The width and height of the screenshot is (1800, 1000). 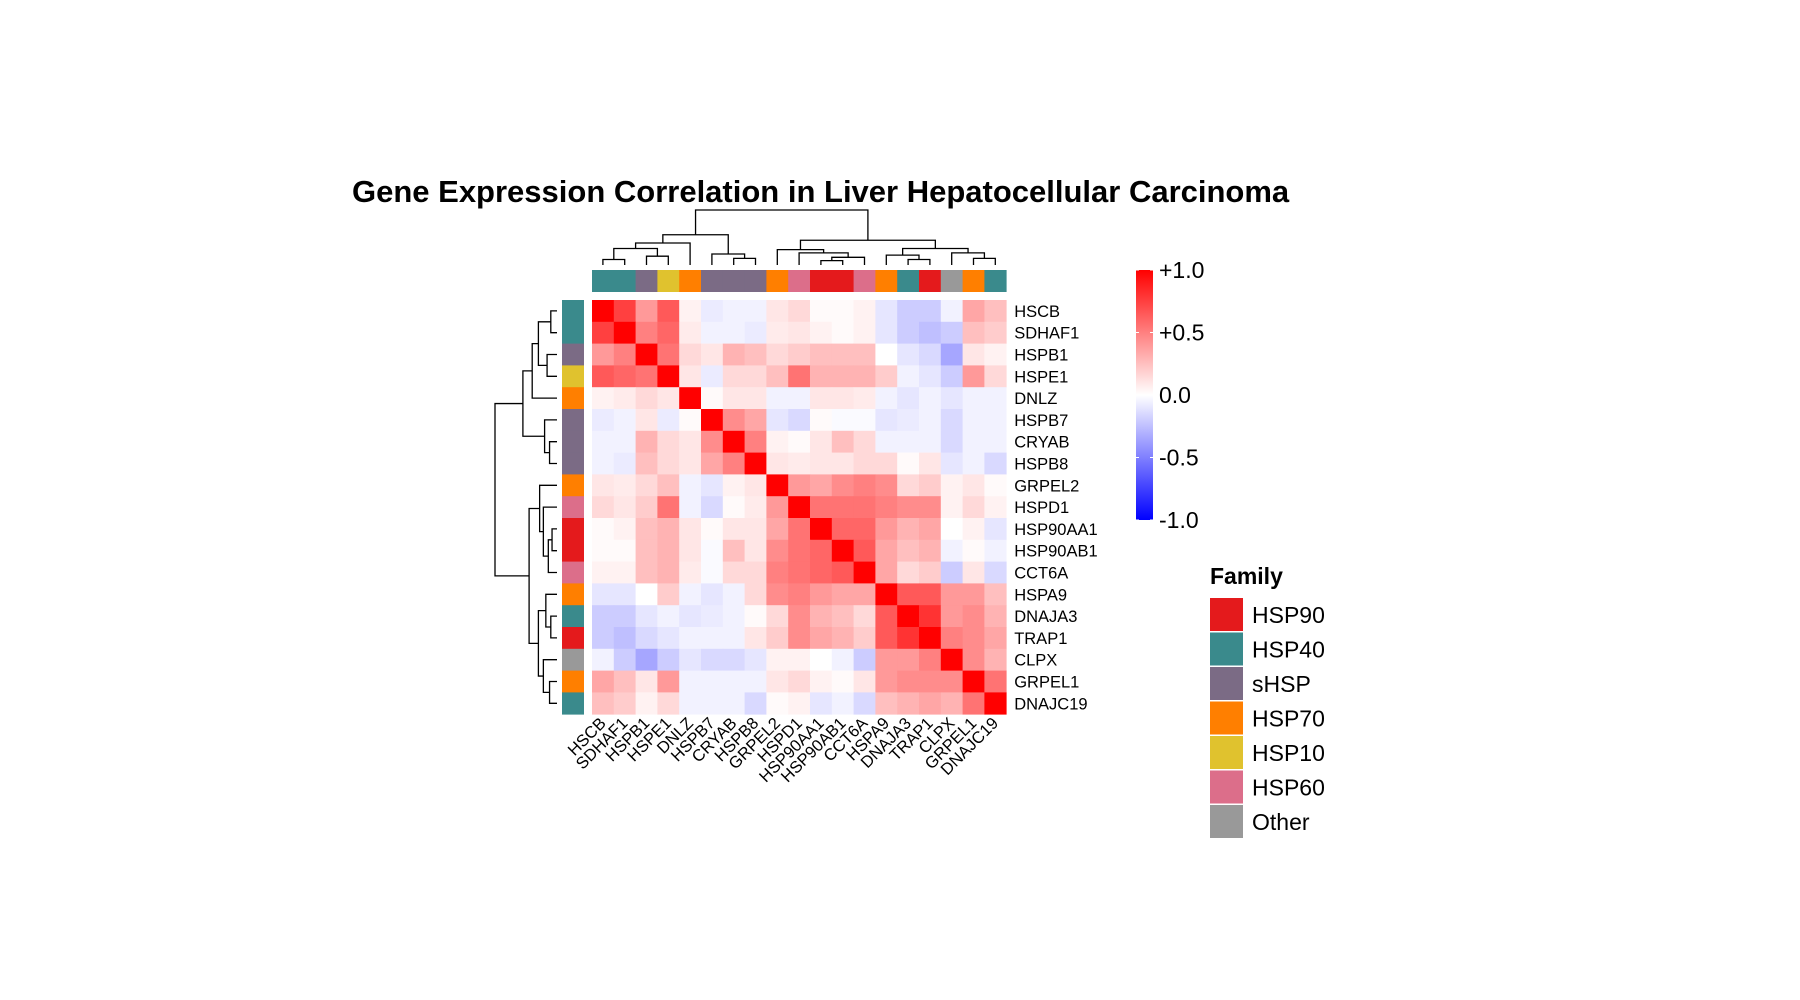 What do you see at coordinates (1288, 615) in the screenshot?
I see `legend-label-hsp90: HSP90` at bounding box center [1288, 615].